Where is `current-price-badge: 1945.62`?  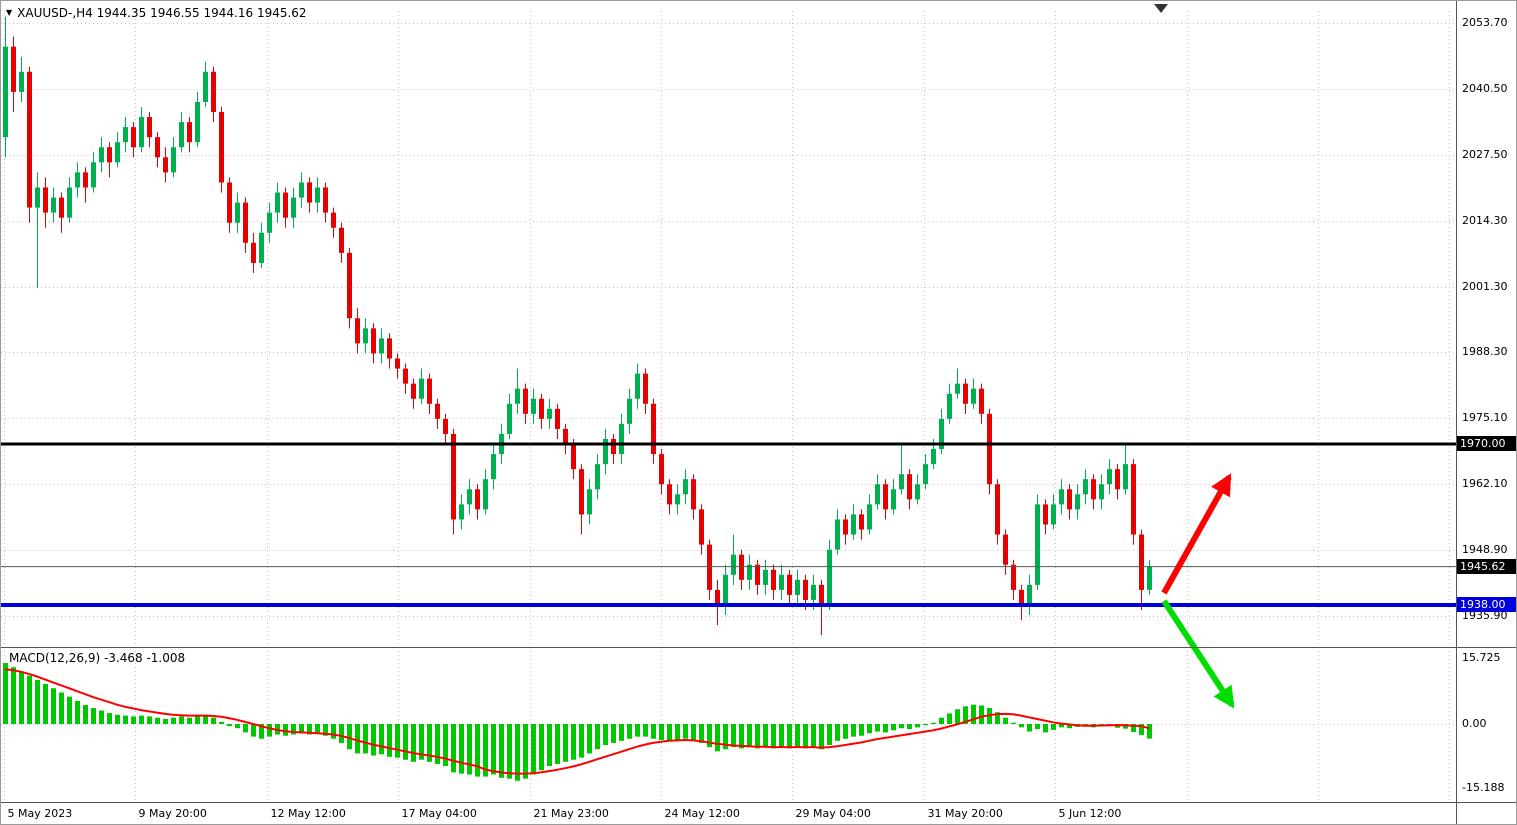 current-price-badge: 1945.62 is located at coordinates (1486, 566).